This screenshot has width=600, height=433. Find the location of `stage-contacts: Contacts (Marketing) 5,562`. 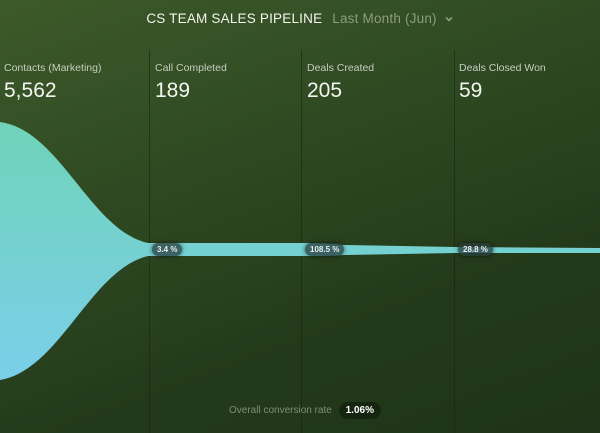

stage-contacts: Contacts (Marketing) 5,562 is located at coordinates (52, 82).